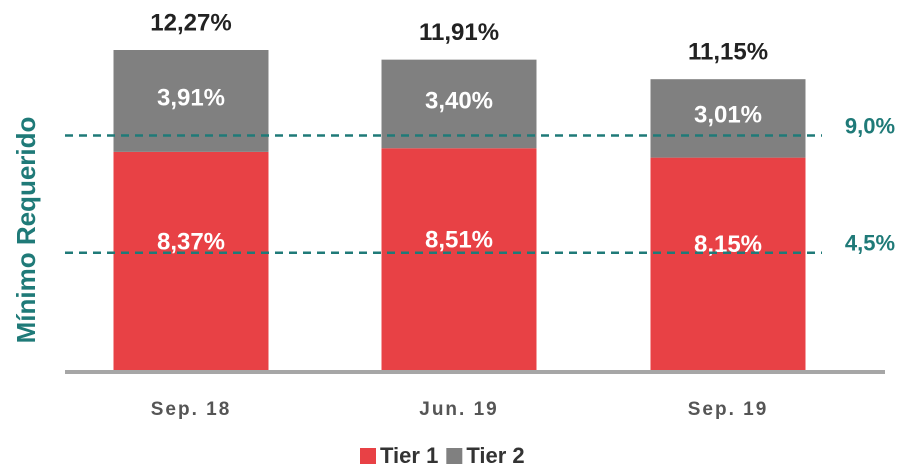 This screenshot has width=907, height=468. I want to click on value-label: 3,01%, so click(728, 115).